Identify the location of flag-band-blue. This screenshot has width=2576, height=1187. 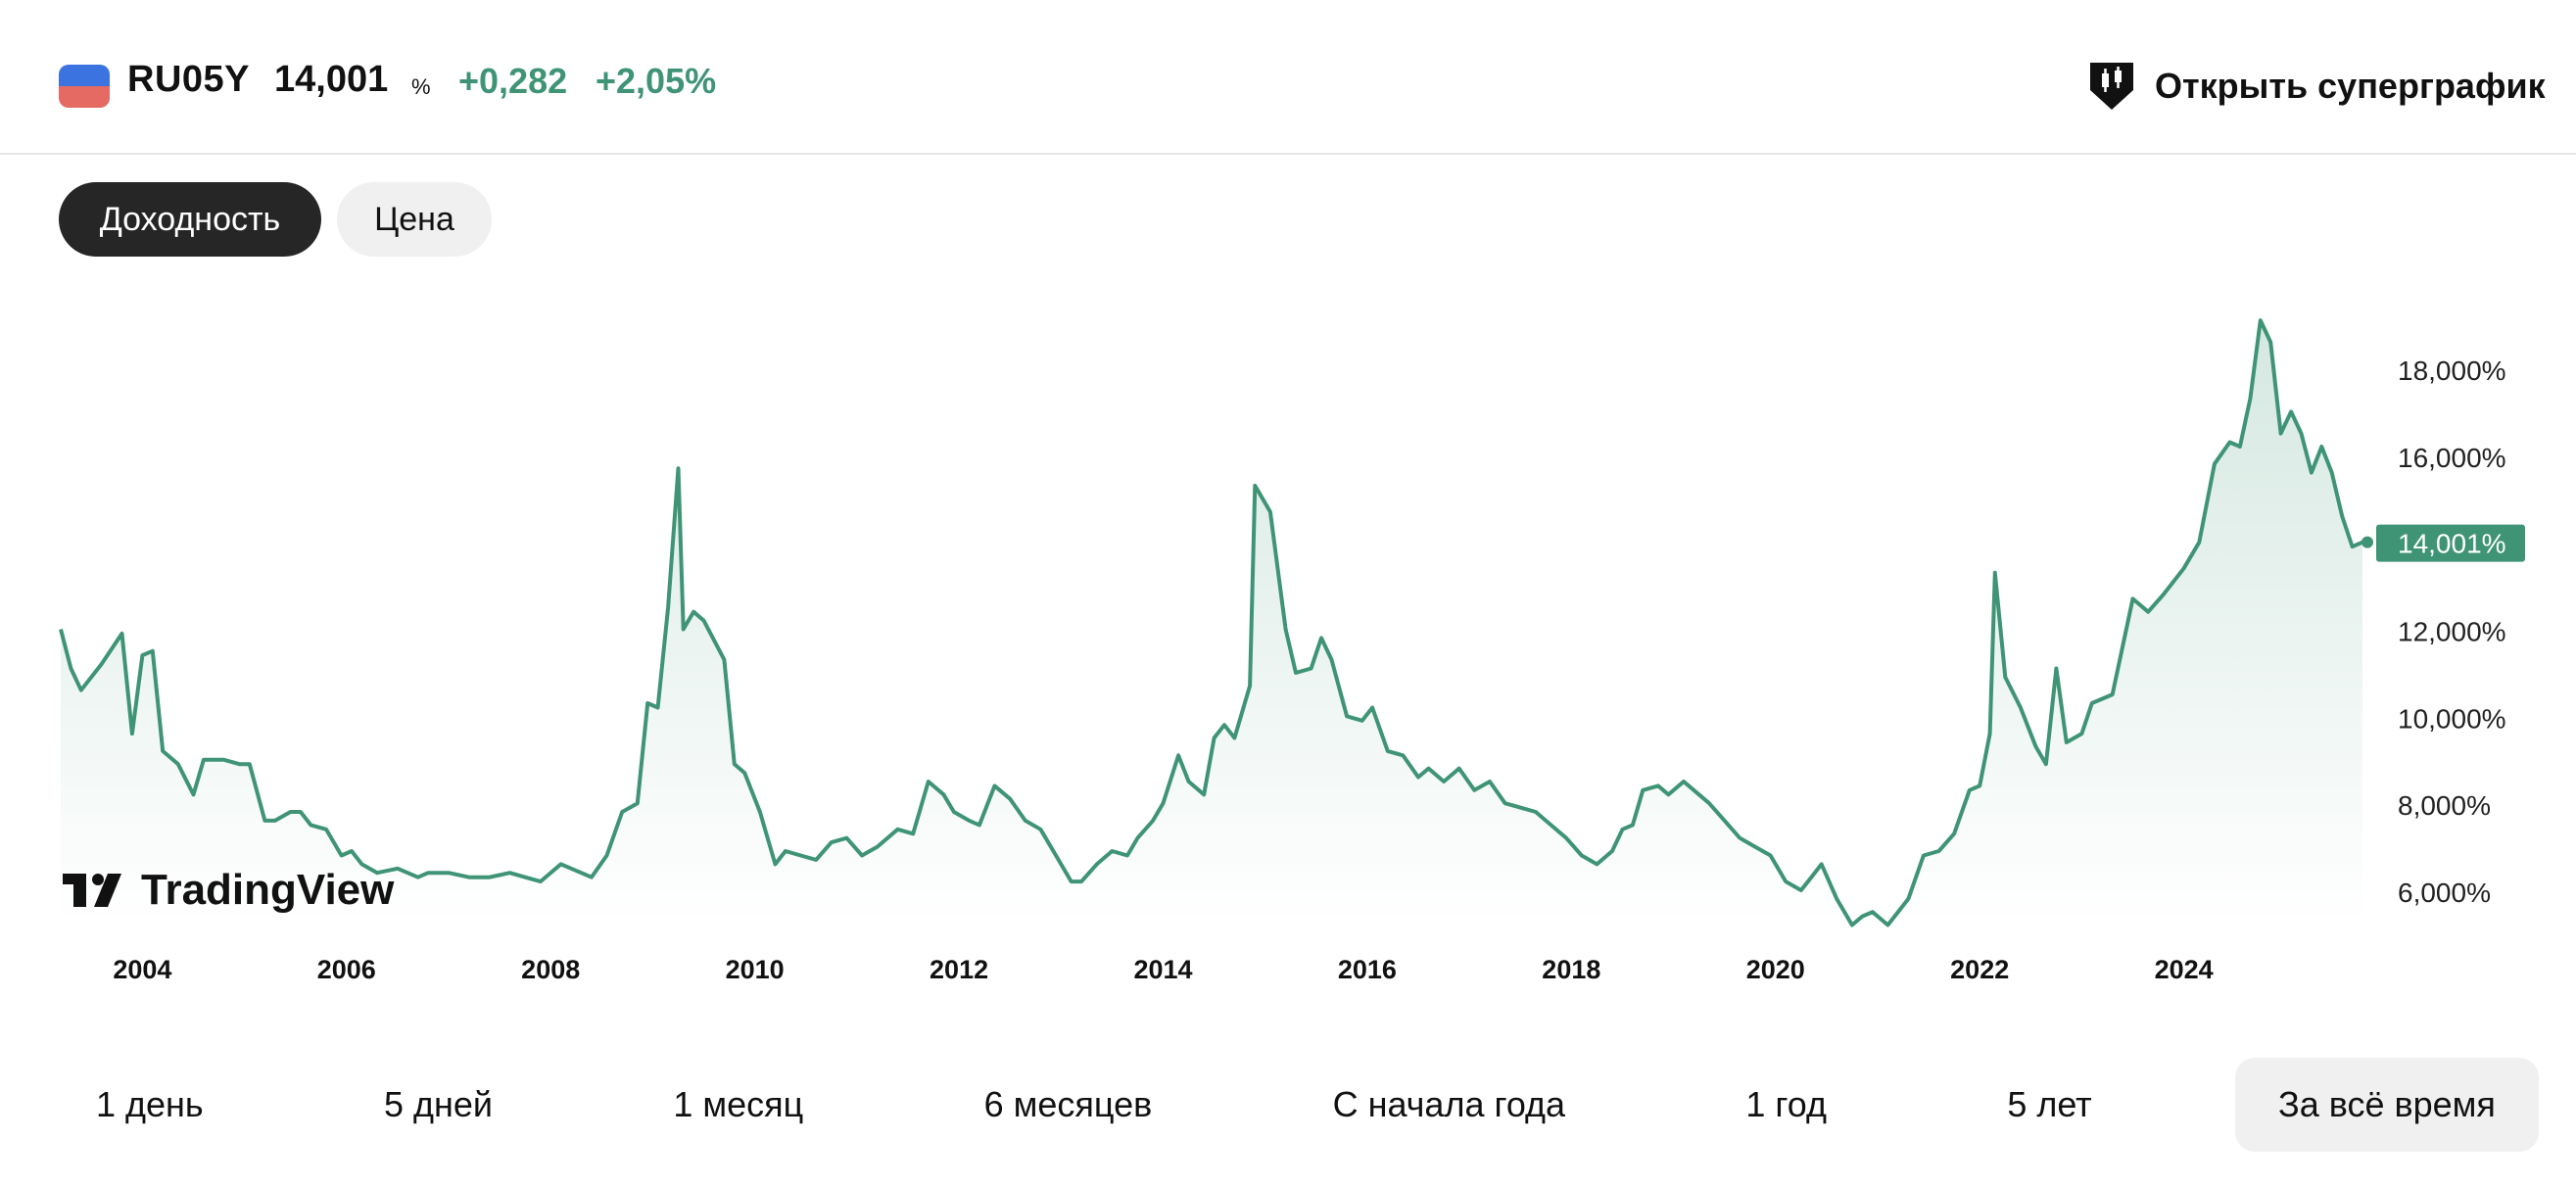
(85, 75).